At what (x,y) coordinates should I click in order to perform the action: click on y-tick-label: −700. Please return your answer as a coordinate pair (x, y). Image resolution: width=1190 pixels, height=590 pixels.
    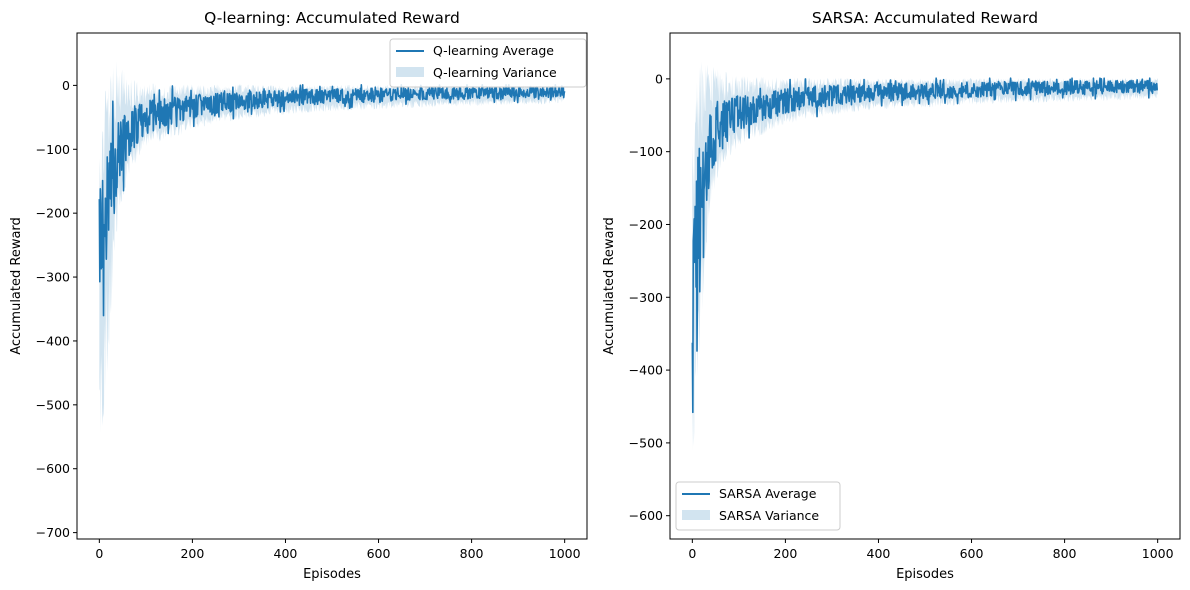
    Looking at the image, I should click on (53, 532).